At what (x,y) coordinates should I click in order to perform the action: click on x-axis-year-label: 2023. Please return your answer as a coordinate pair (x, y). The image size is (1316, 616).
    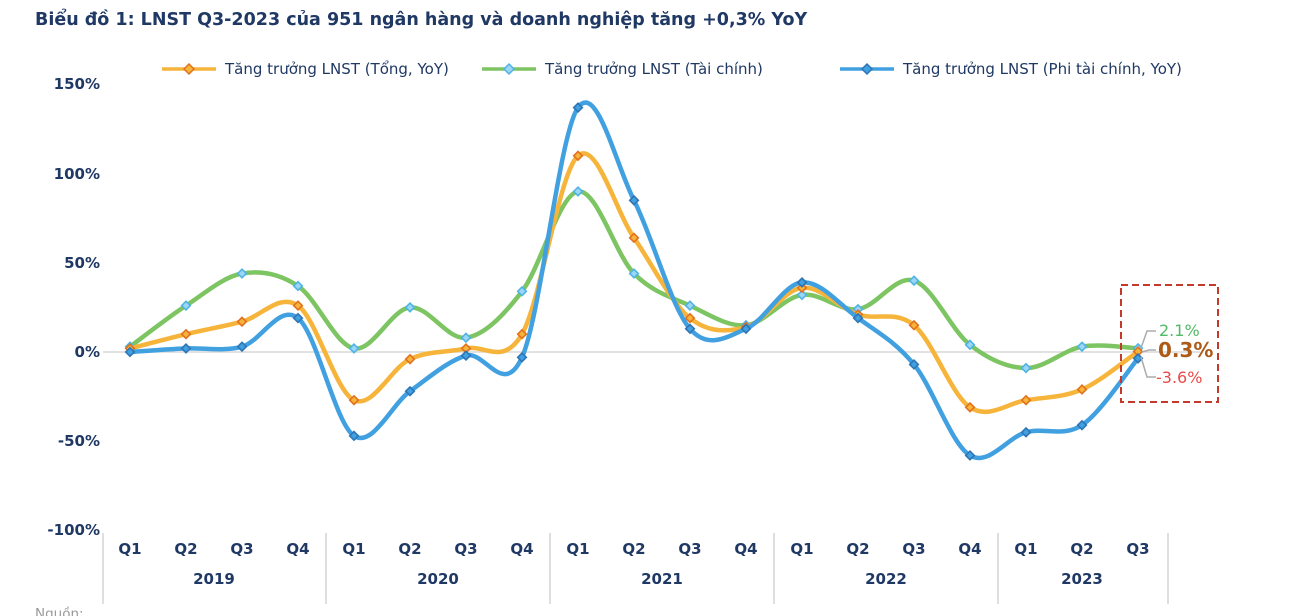
    Looking at the image, I should click on (1082, 579).